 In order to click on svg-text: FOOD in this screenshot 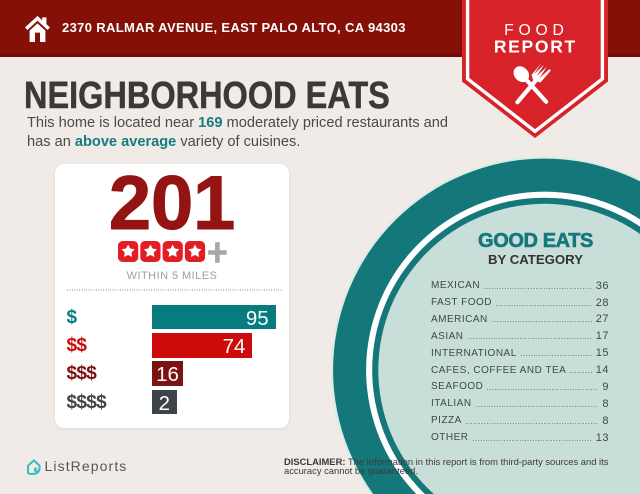, I will do `click(536, 30)`.